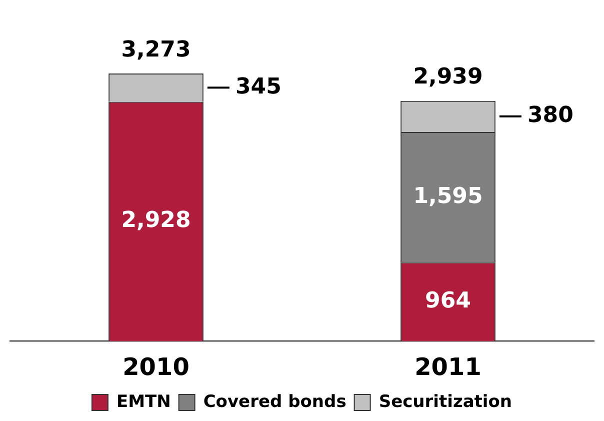 The image size is (604, 421). Describe the element at coordinates (448, 196) in the screenshot. I see `data-label: 1,595` at that location.